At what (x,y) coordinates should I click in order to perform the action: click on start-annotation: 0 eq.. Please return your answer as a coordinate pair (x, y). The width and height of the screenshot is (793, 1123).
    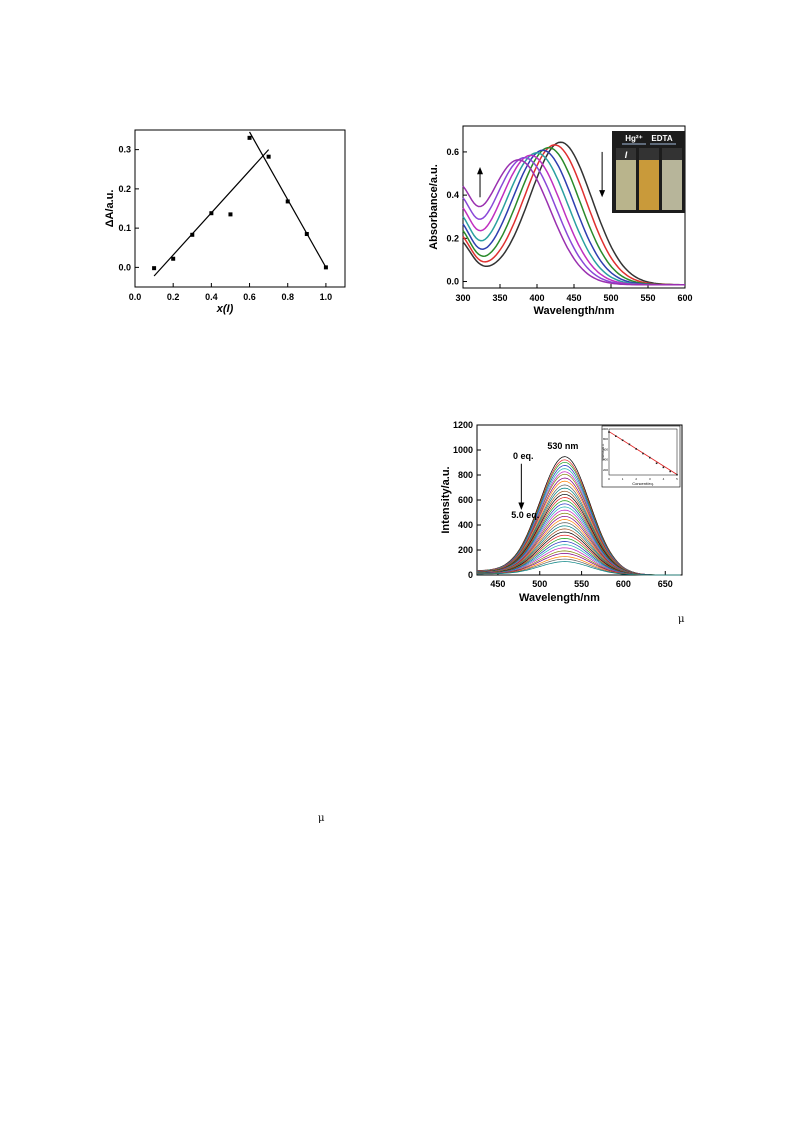
    Looking at the image, I should click on (523, 456).